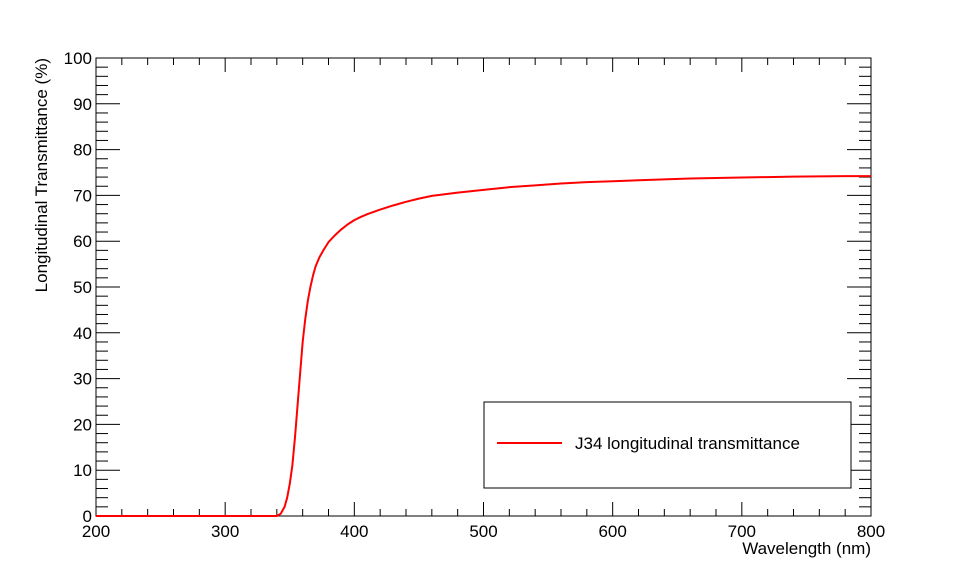  Describe the element at coordinates (82, 104) in the screenshot. I see `y-tick-label: 90` at that location.